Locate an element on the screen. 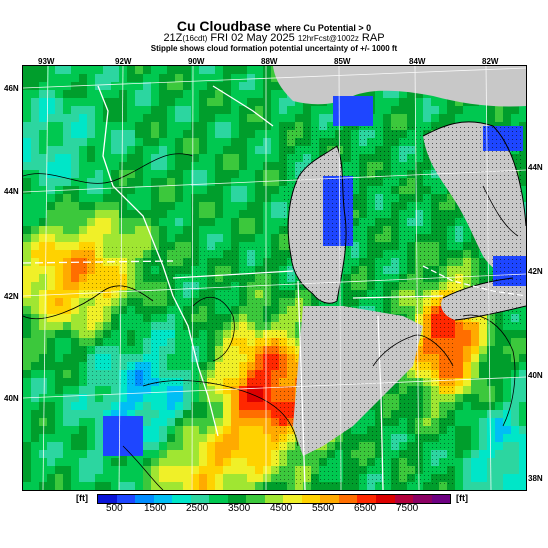  mi-oh-border is located at coordinates (398, 297).